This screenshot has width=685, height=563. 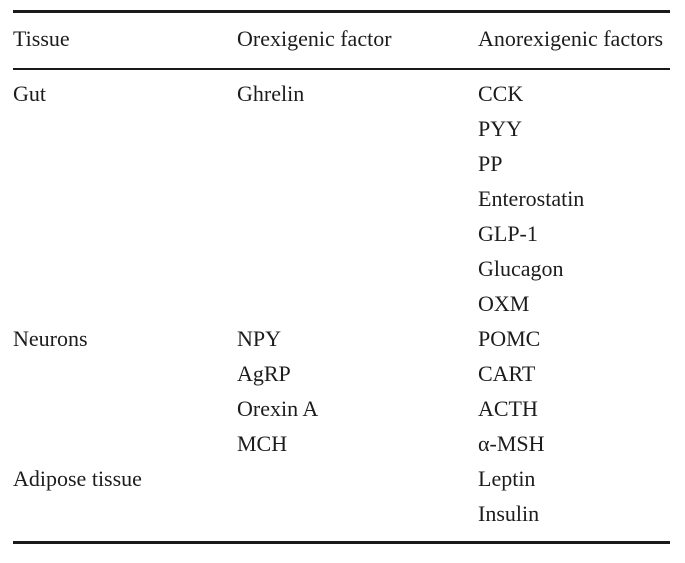 I want to click on anorexigenic-cell: POMC, so click(x=509, y=338).